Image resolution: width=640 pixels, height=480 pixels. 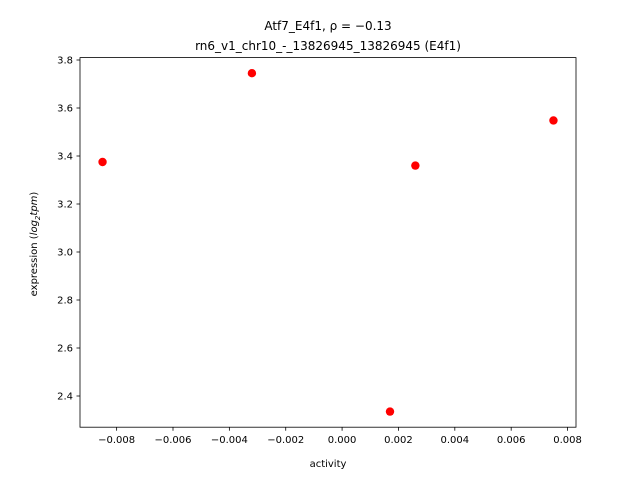 I want to click on y-tick-label: 3.6, so click(x=65, y=109).